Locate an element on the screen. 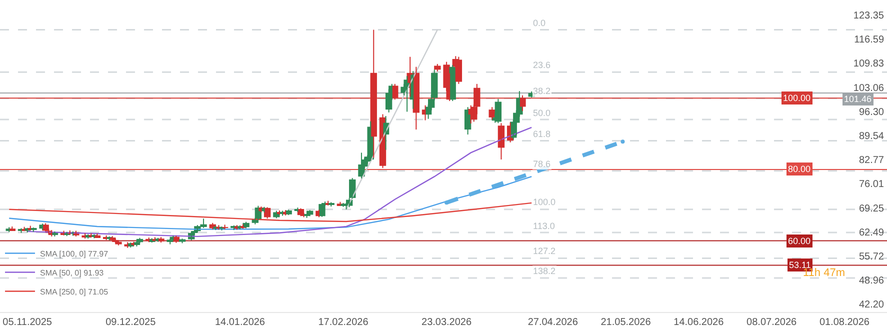 This screenshot has height=328, width=887. y-tick-label: 48.96 is located at coordinates (871, 281).